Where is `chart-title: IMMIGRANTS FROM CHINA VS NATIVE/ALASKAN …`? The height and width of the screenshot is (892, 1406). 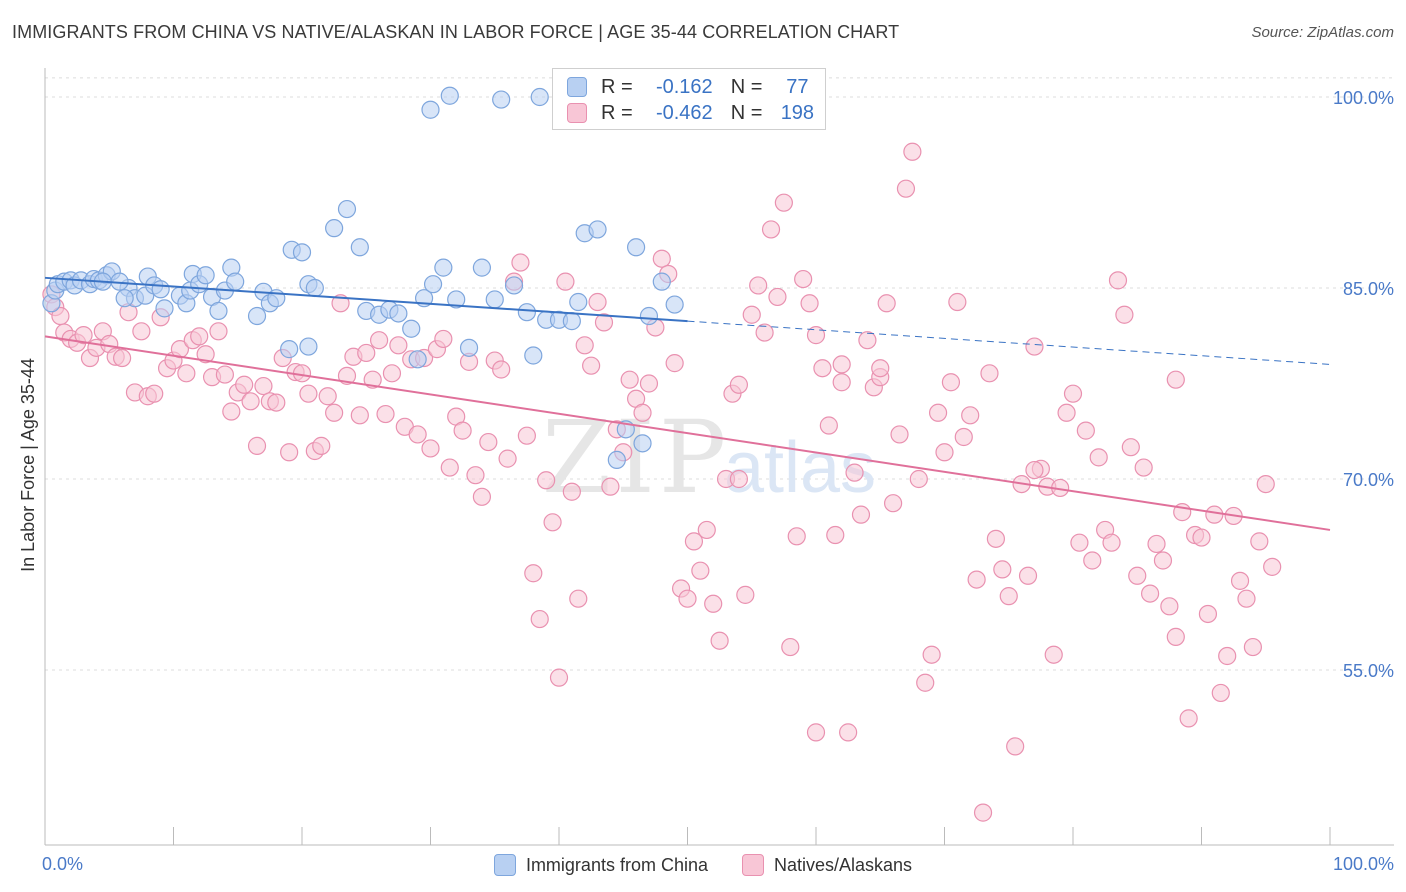
chart-title: IMMIGRANTS FROM CHINA VS NATIVE/ALASKAN … is located at coordinates (456, 32).